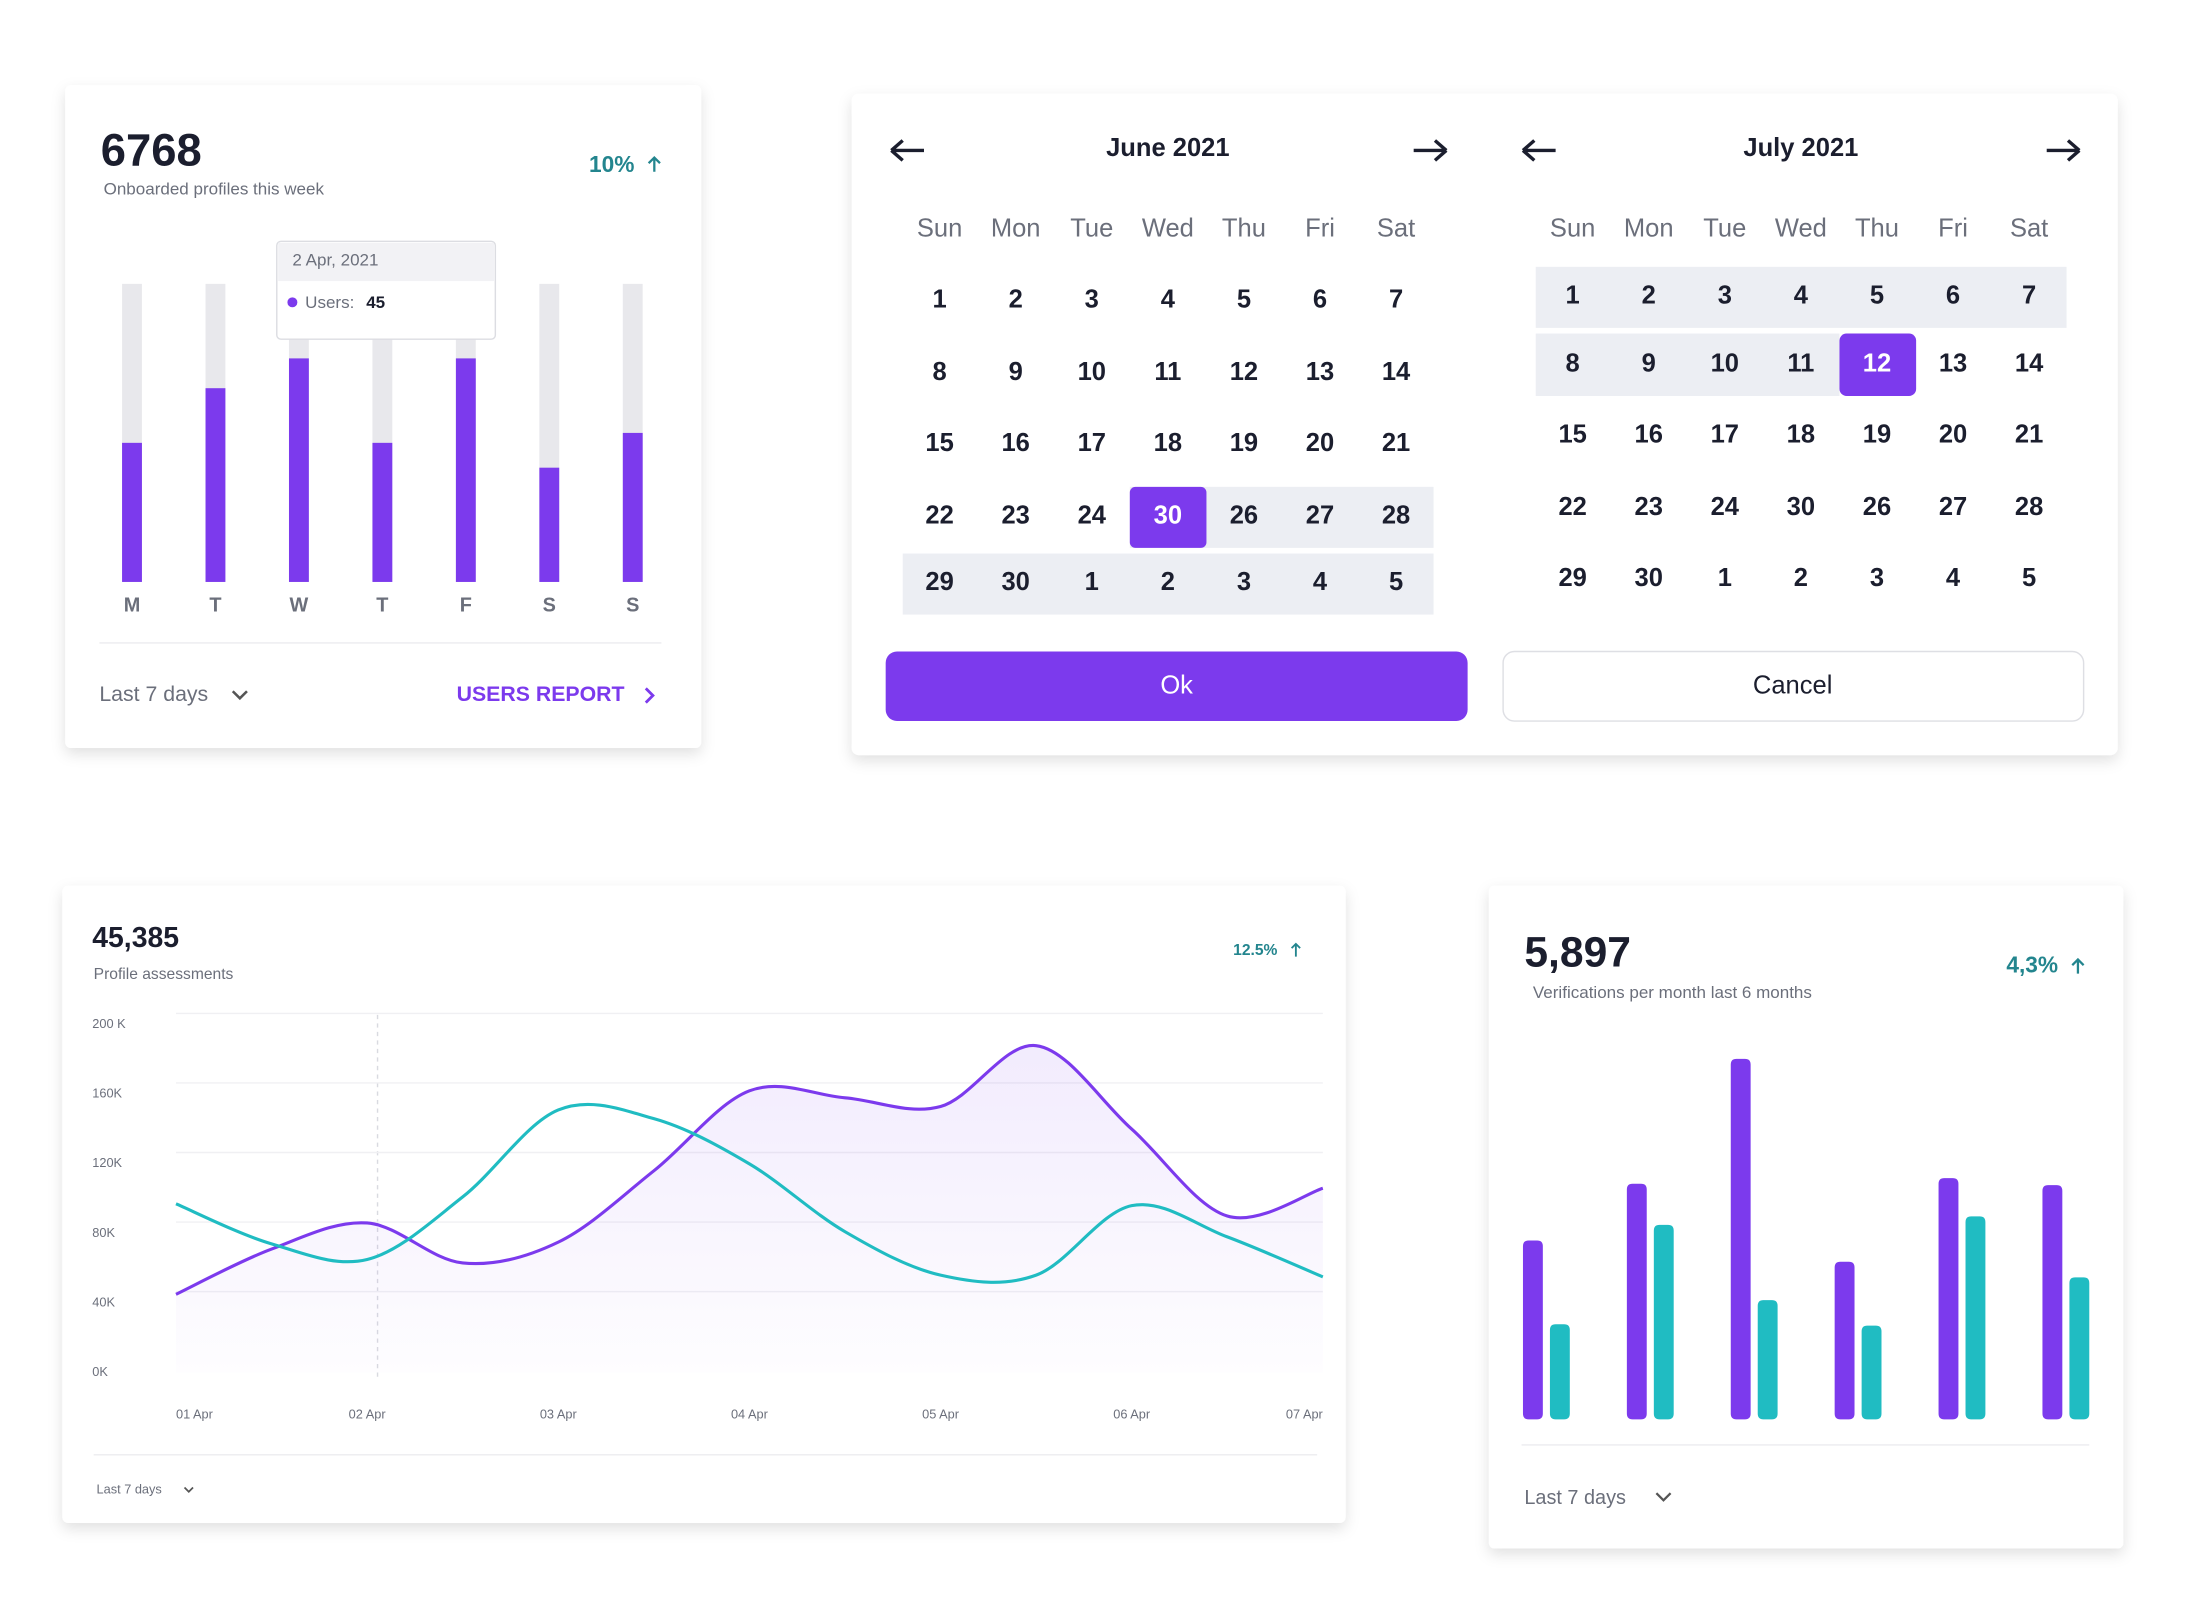 The image size is (2200, 1600). Describe the element at coordinates (632, 605) in the screenshot. I see `x-tick-label: S` at that location.